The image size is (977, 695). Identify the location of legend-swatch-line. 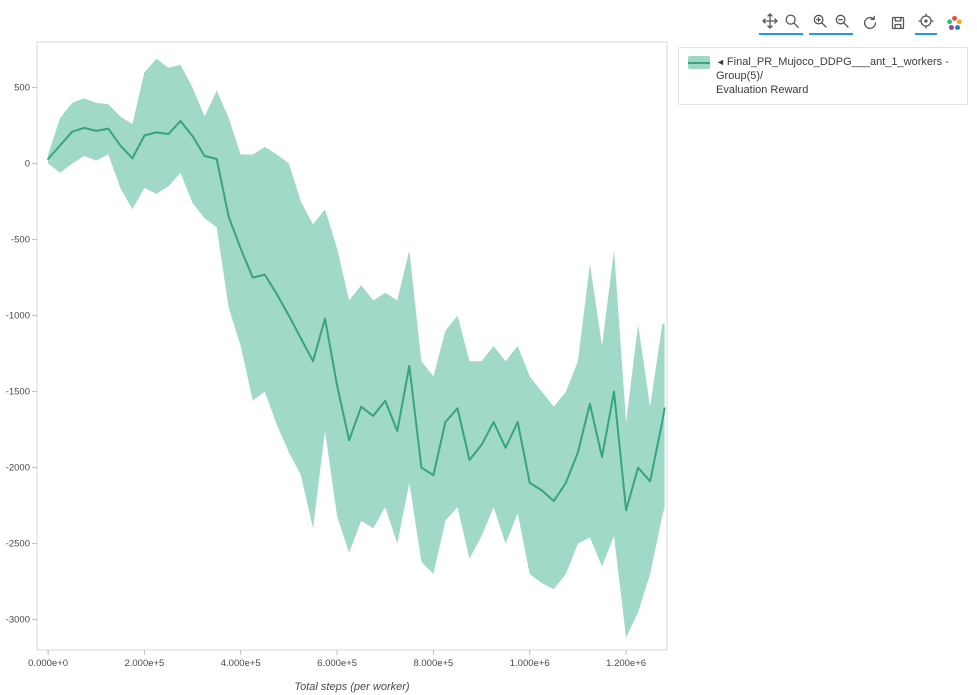
(699, 62).